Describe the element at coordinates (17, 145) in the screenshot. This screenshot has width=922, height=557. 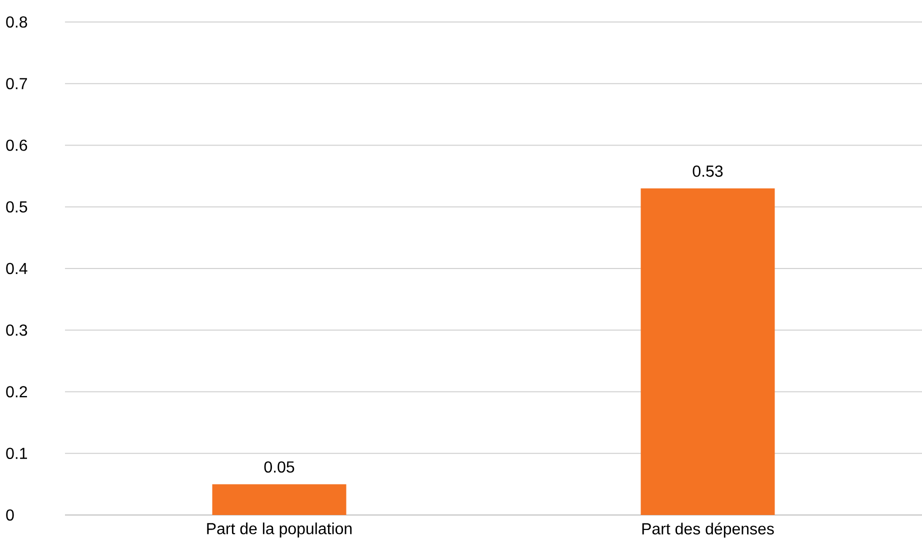
I see `y-tick-label: 0.6` at that location.